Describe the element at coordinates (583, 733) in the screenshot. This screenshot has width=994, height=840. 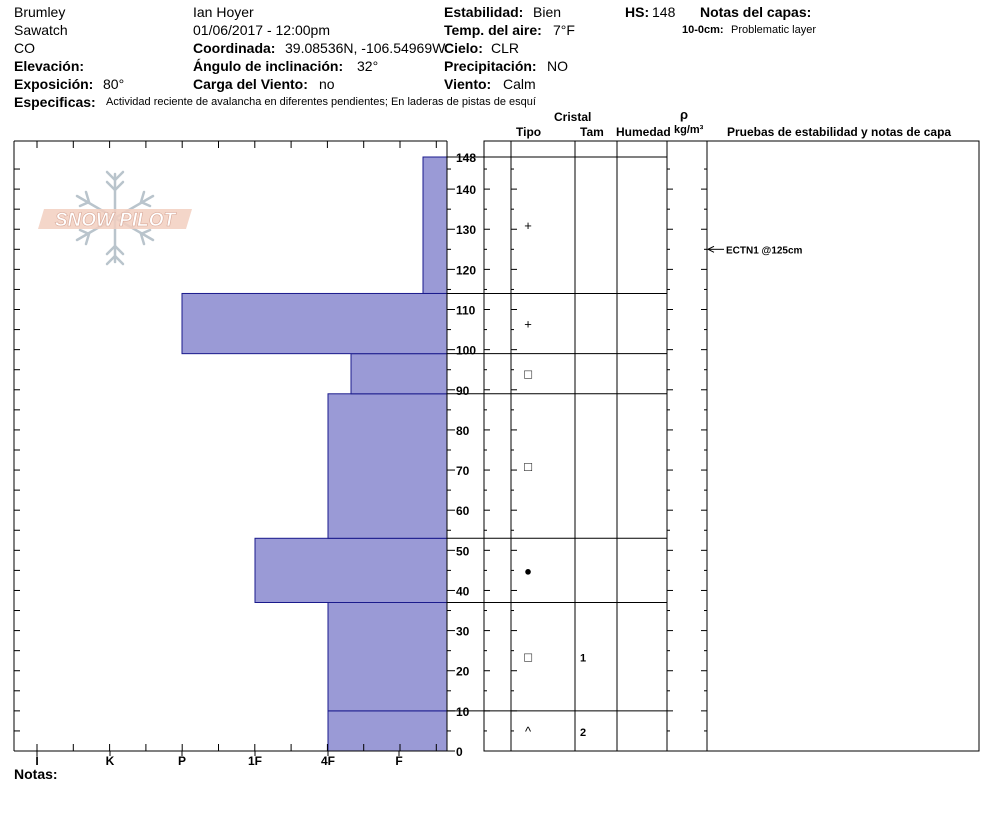
I see `grain-size-value: 2` at that location.